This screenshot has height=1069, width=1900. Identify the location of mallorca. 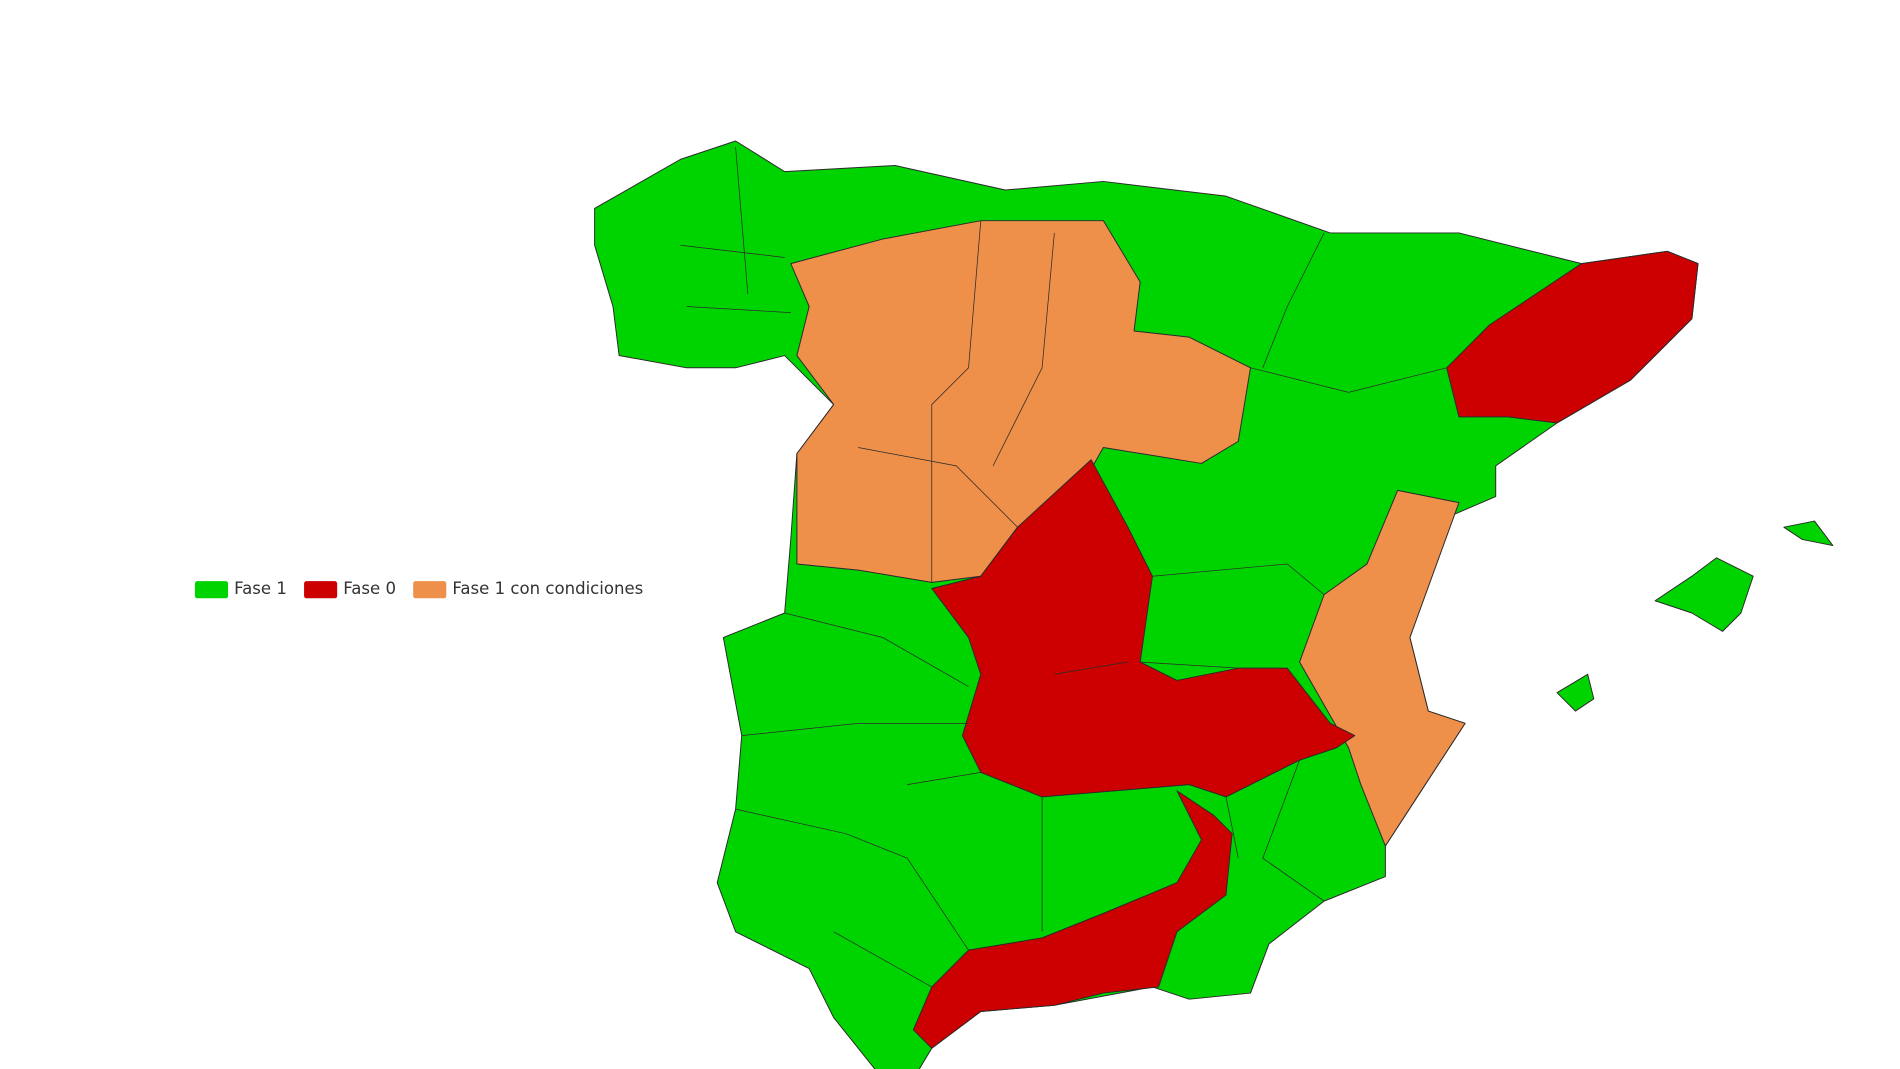
(1704, 594).